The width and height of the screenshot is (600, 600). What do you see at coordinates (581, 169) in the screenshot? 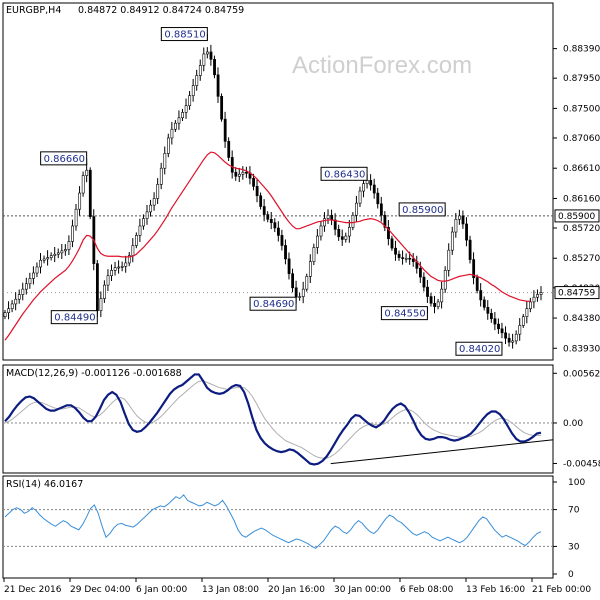
I see `price-tick-label: 0.86610` at bounding box center [581, 169].